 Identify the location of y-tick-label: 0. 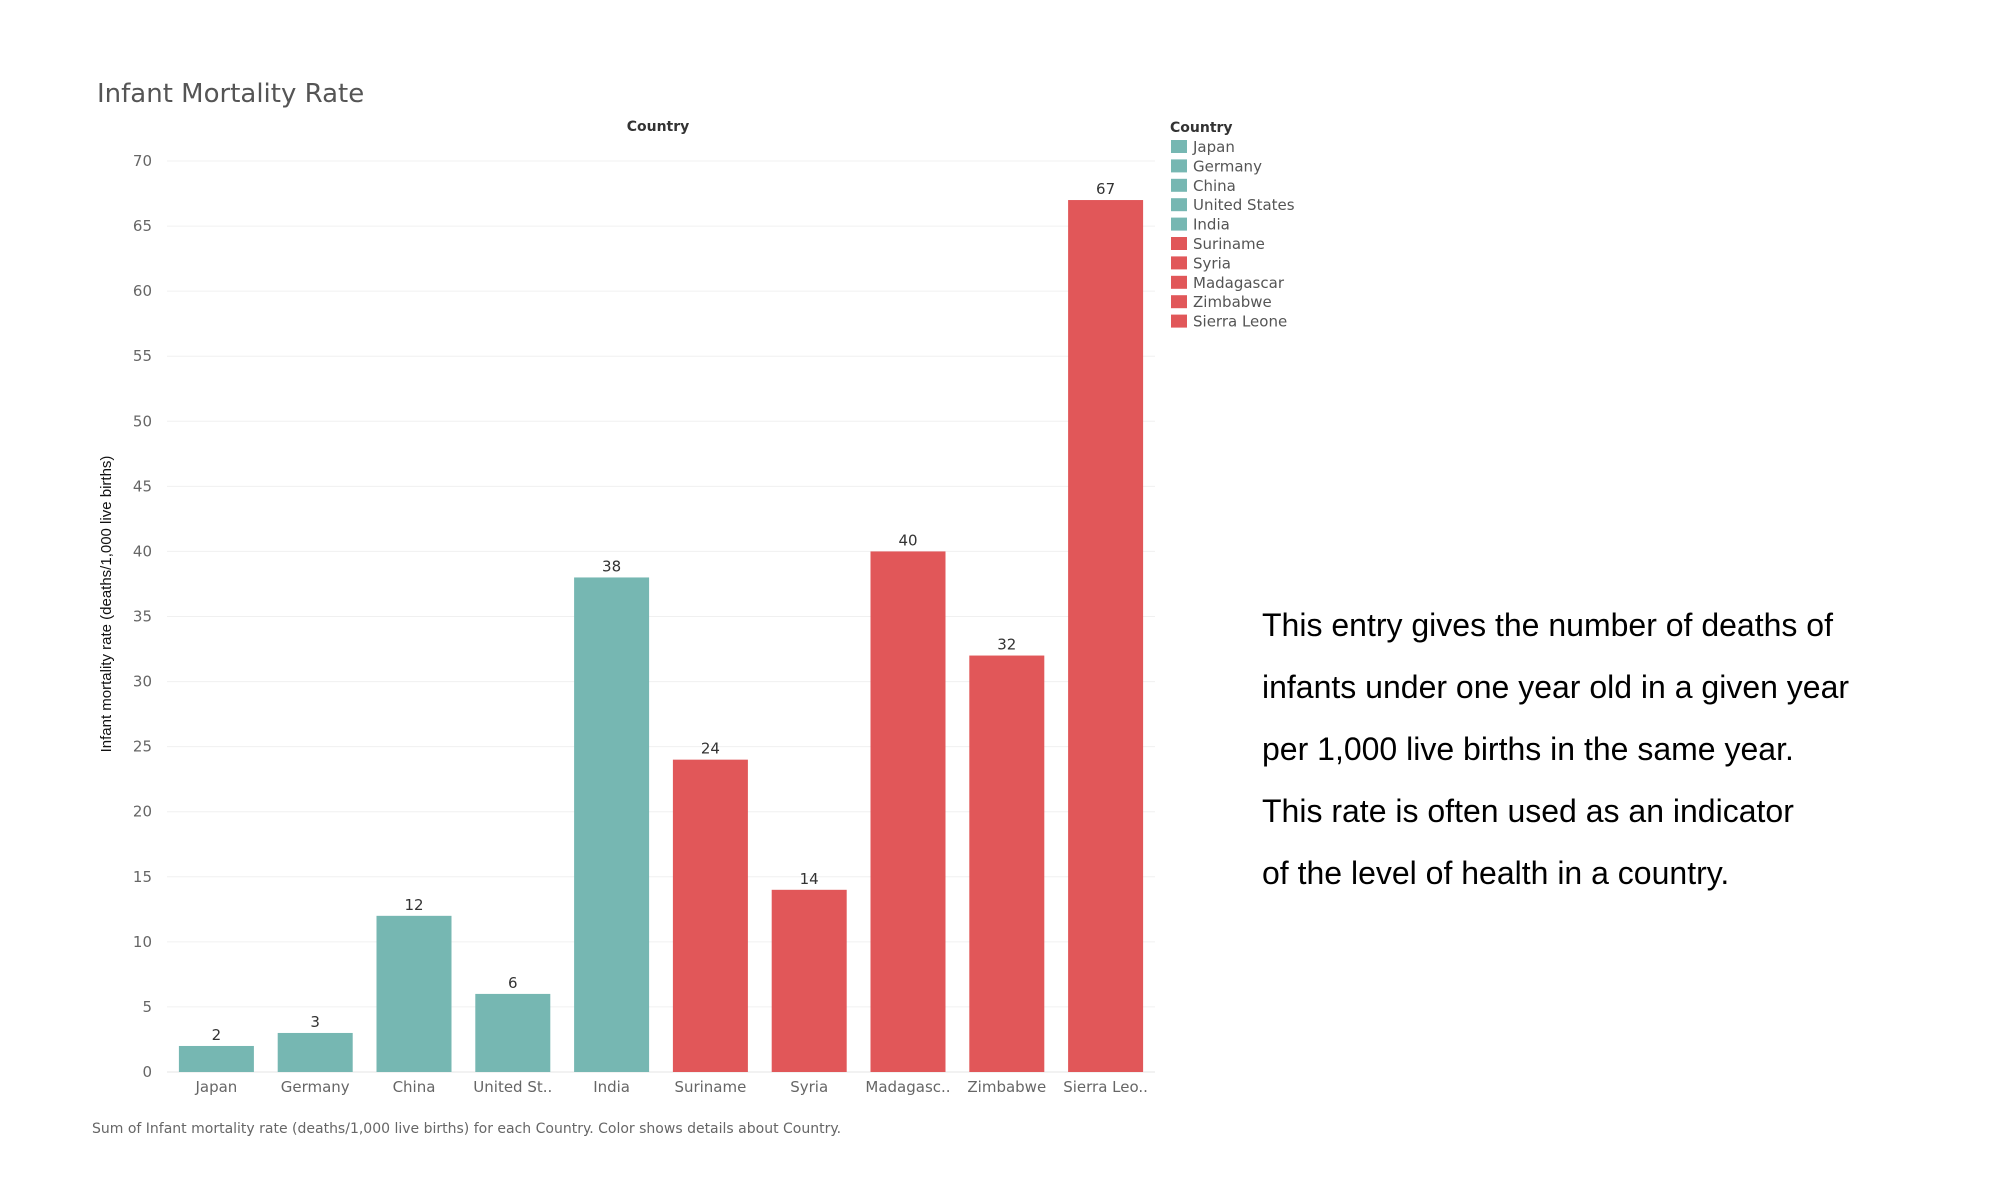
(147, 1072).